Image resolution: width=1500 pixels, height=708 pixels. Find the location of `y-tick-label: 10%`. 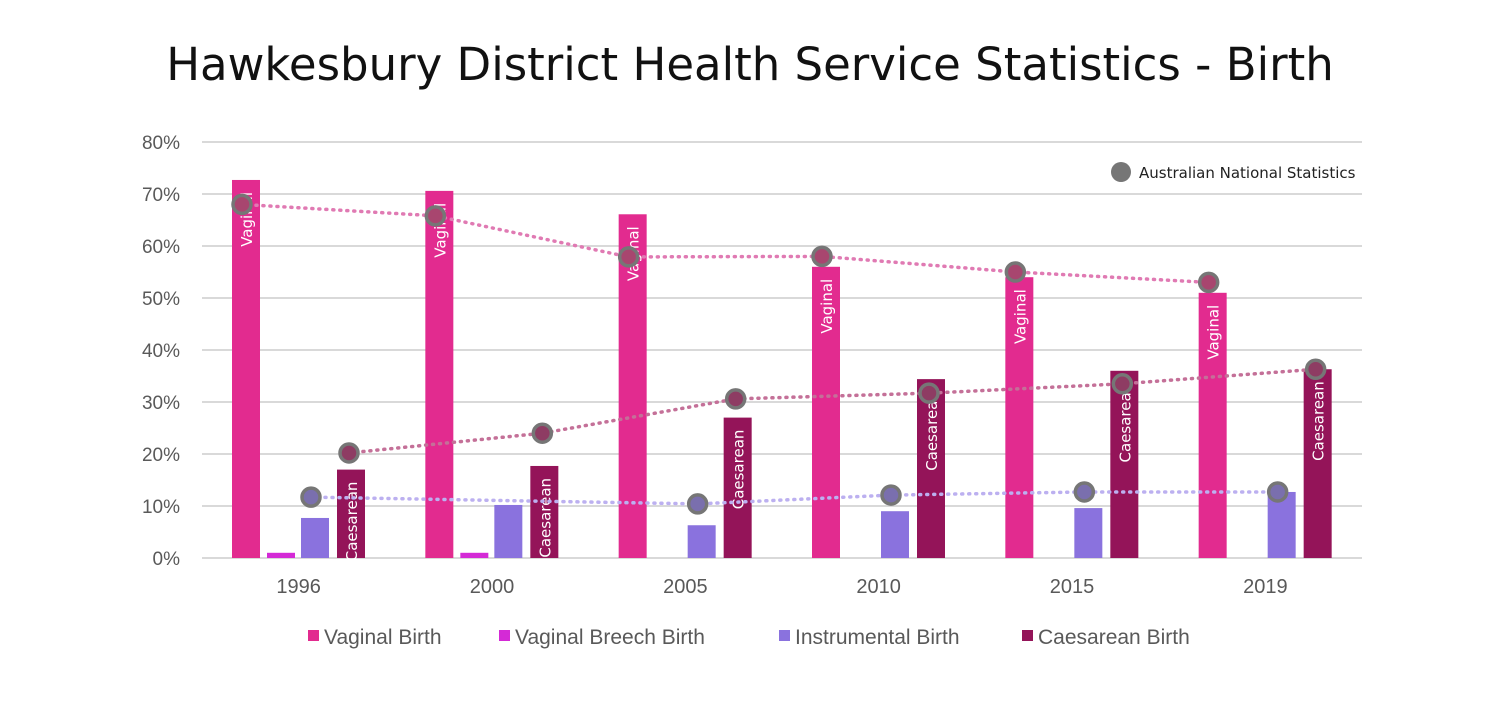

y-tick-label: 10% is located at coordinates (161, 507).